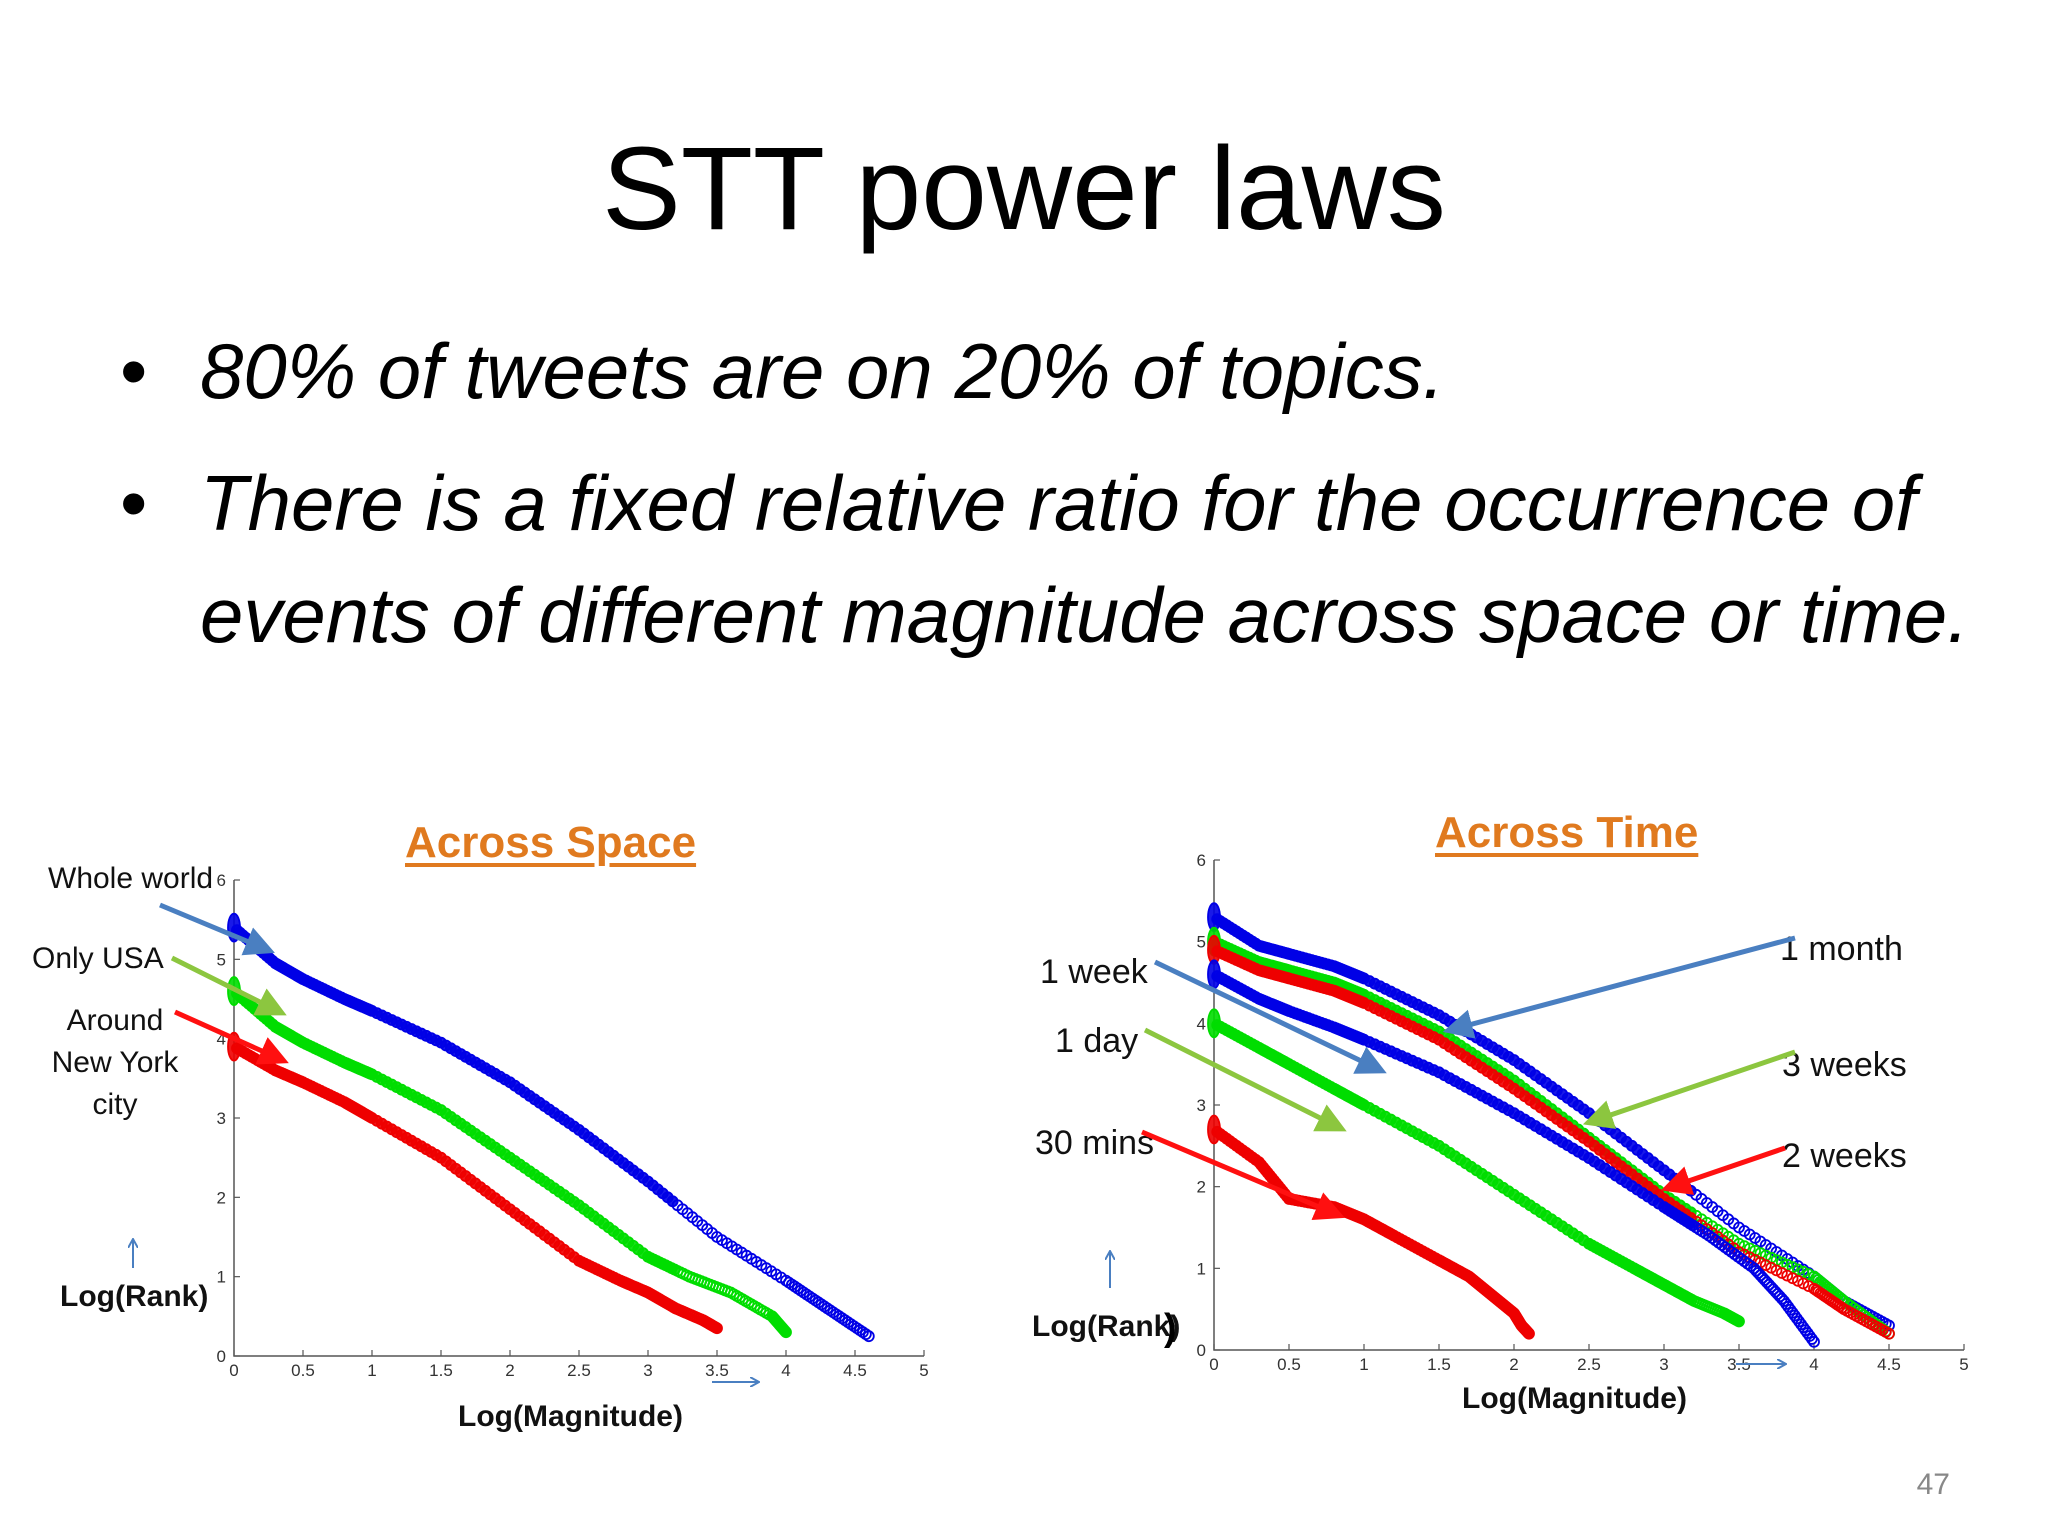 This screenshot has width=2048, height=1536. Describe the element at coordinates (1933, 1484) in the screenshot. I see `page-number: 47` at that location.